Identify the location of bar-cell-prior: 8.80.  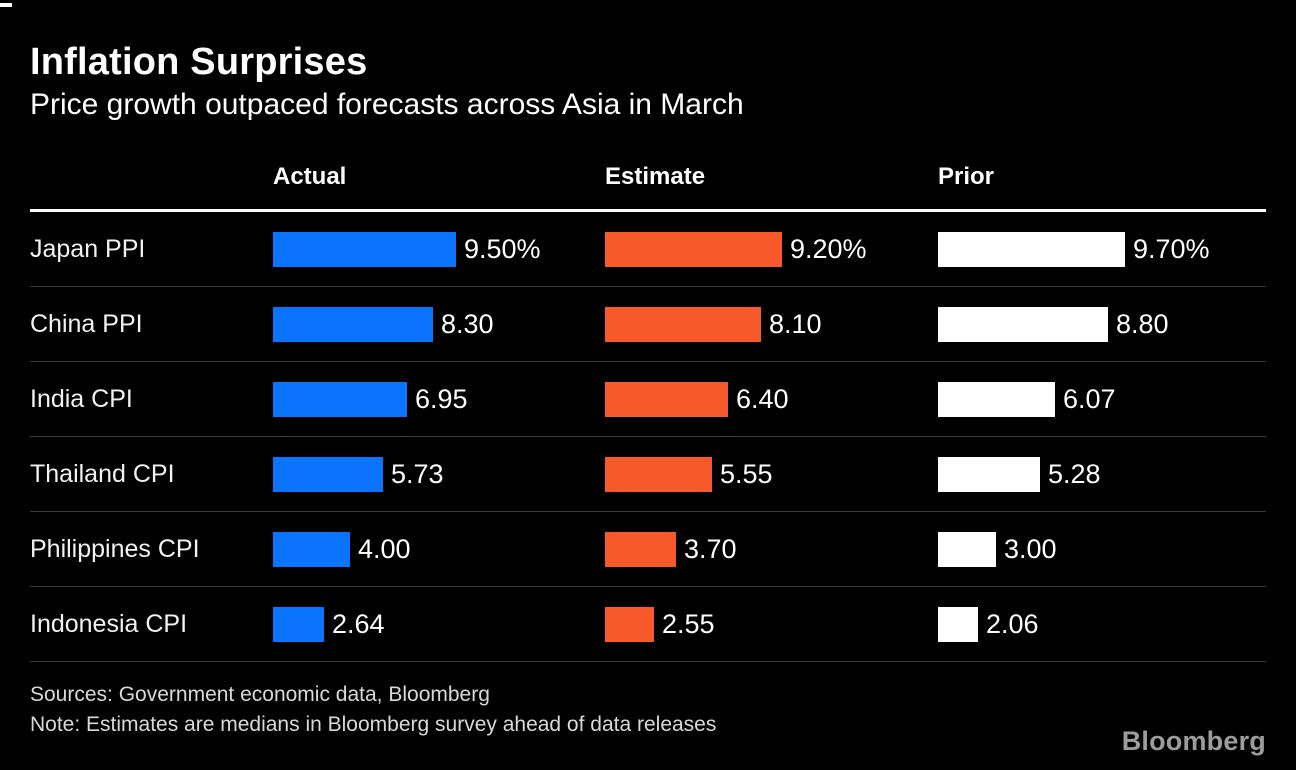
(1102, 324).